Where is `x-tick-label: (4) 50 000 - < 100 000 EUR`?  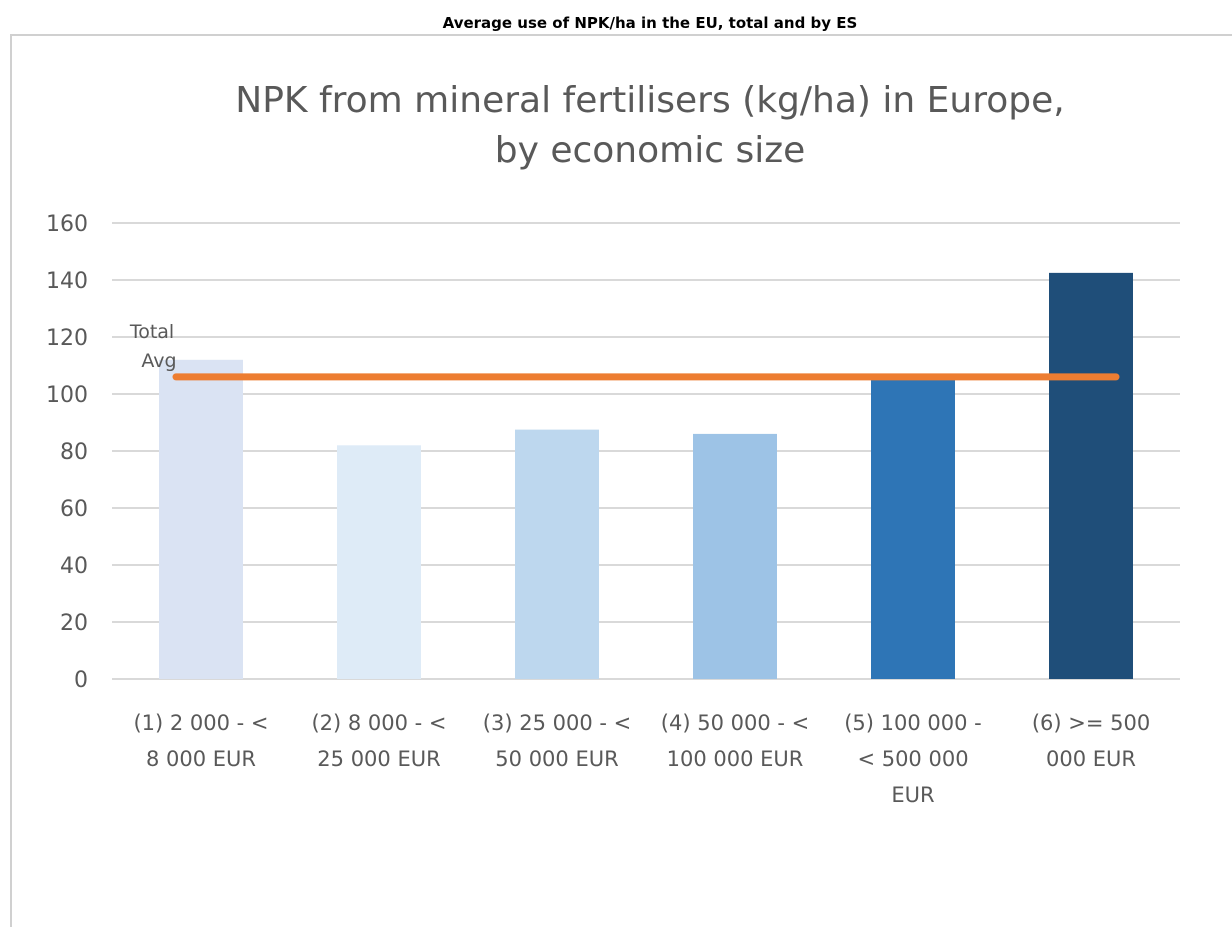 x-tick-label: (4) 50 000 - < 100 000 EUR is located at coordinates (735, 741).